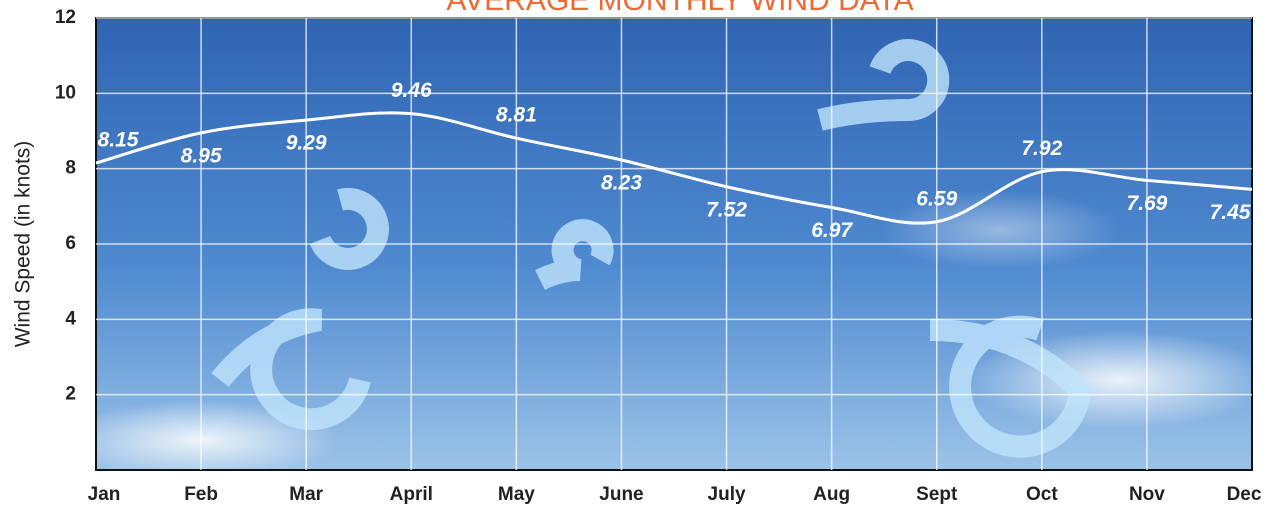  Describe the element at coordinates (65, 92) in the screenshot. I see `y-tick-label: 10` at that location.